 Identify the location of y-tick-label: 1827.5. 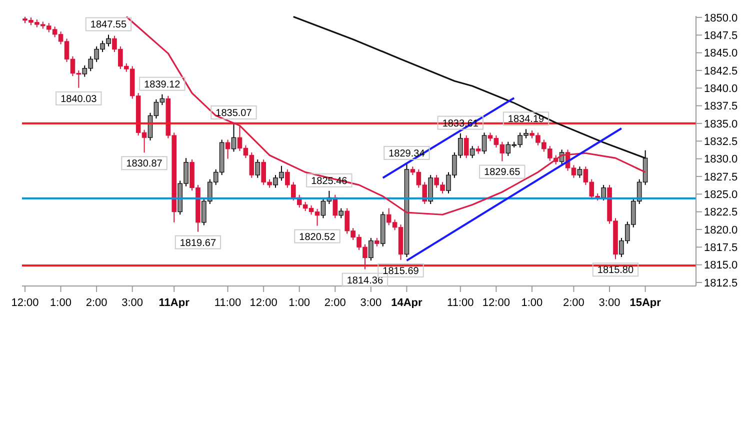
(721, 177).